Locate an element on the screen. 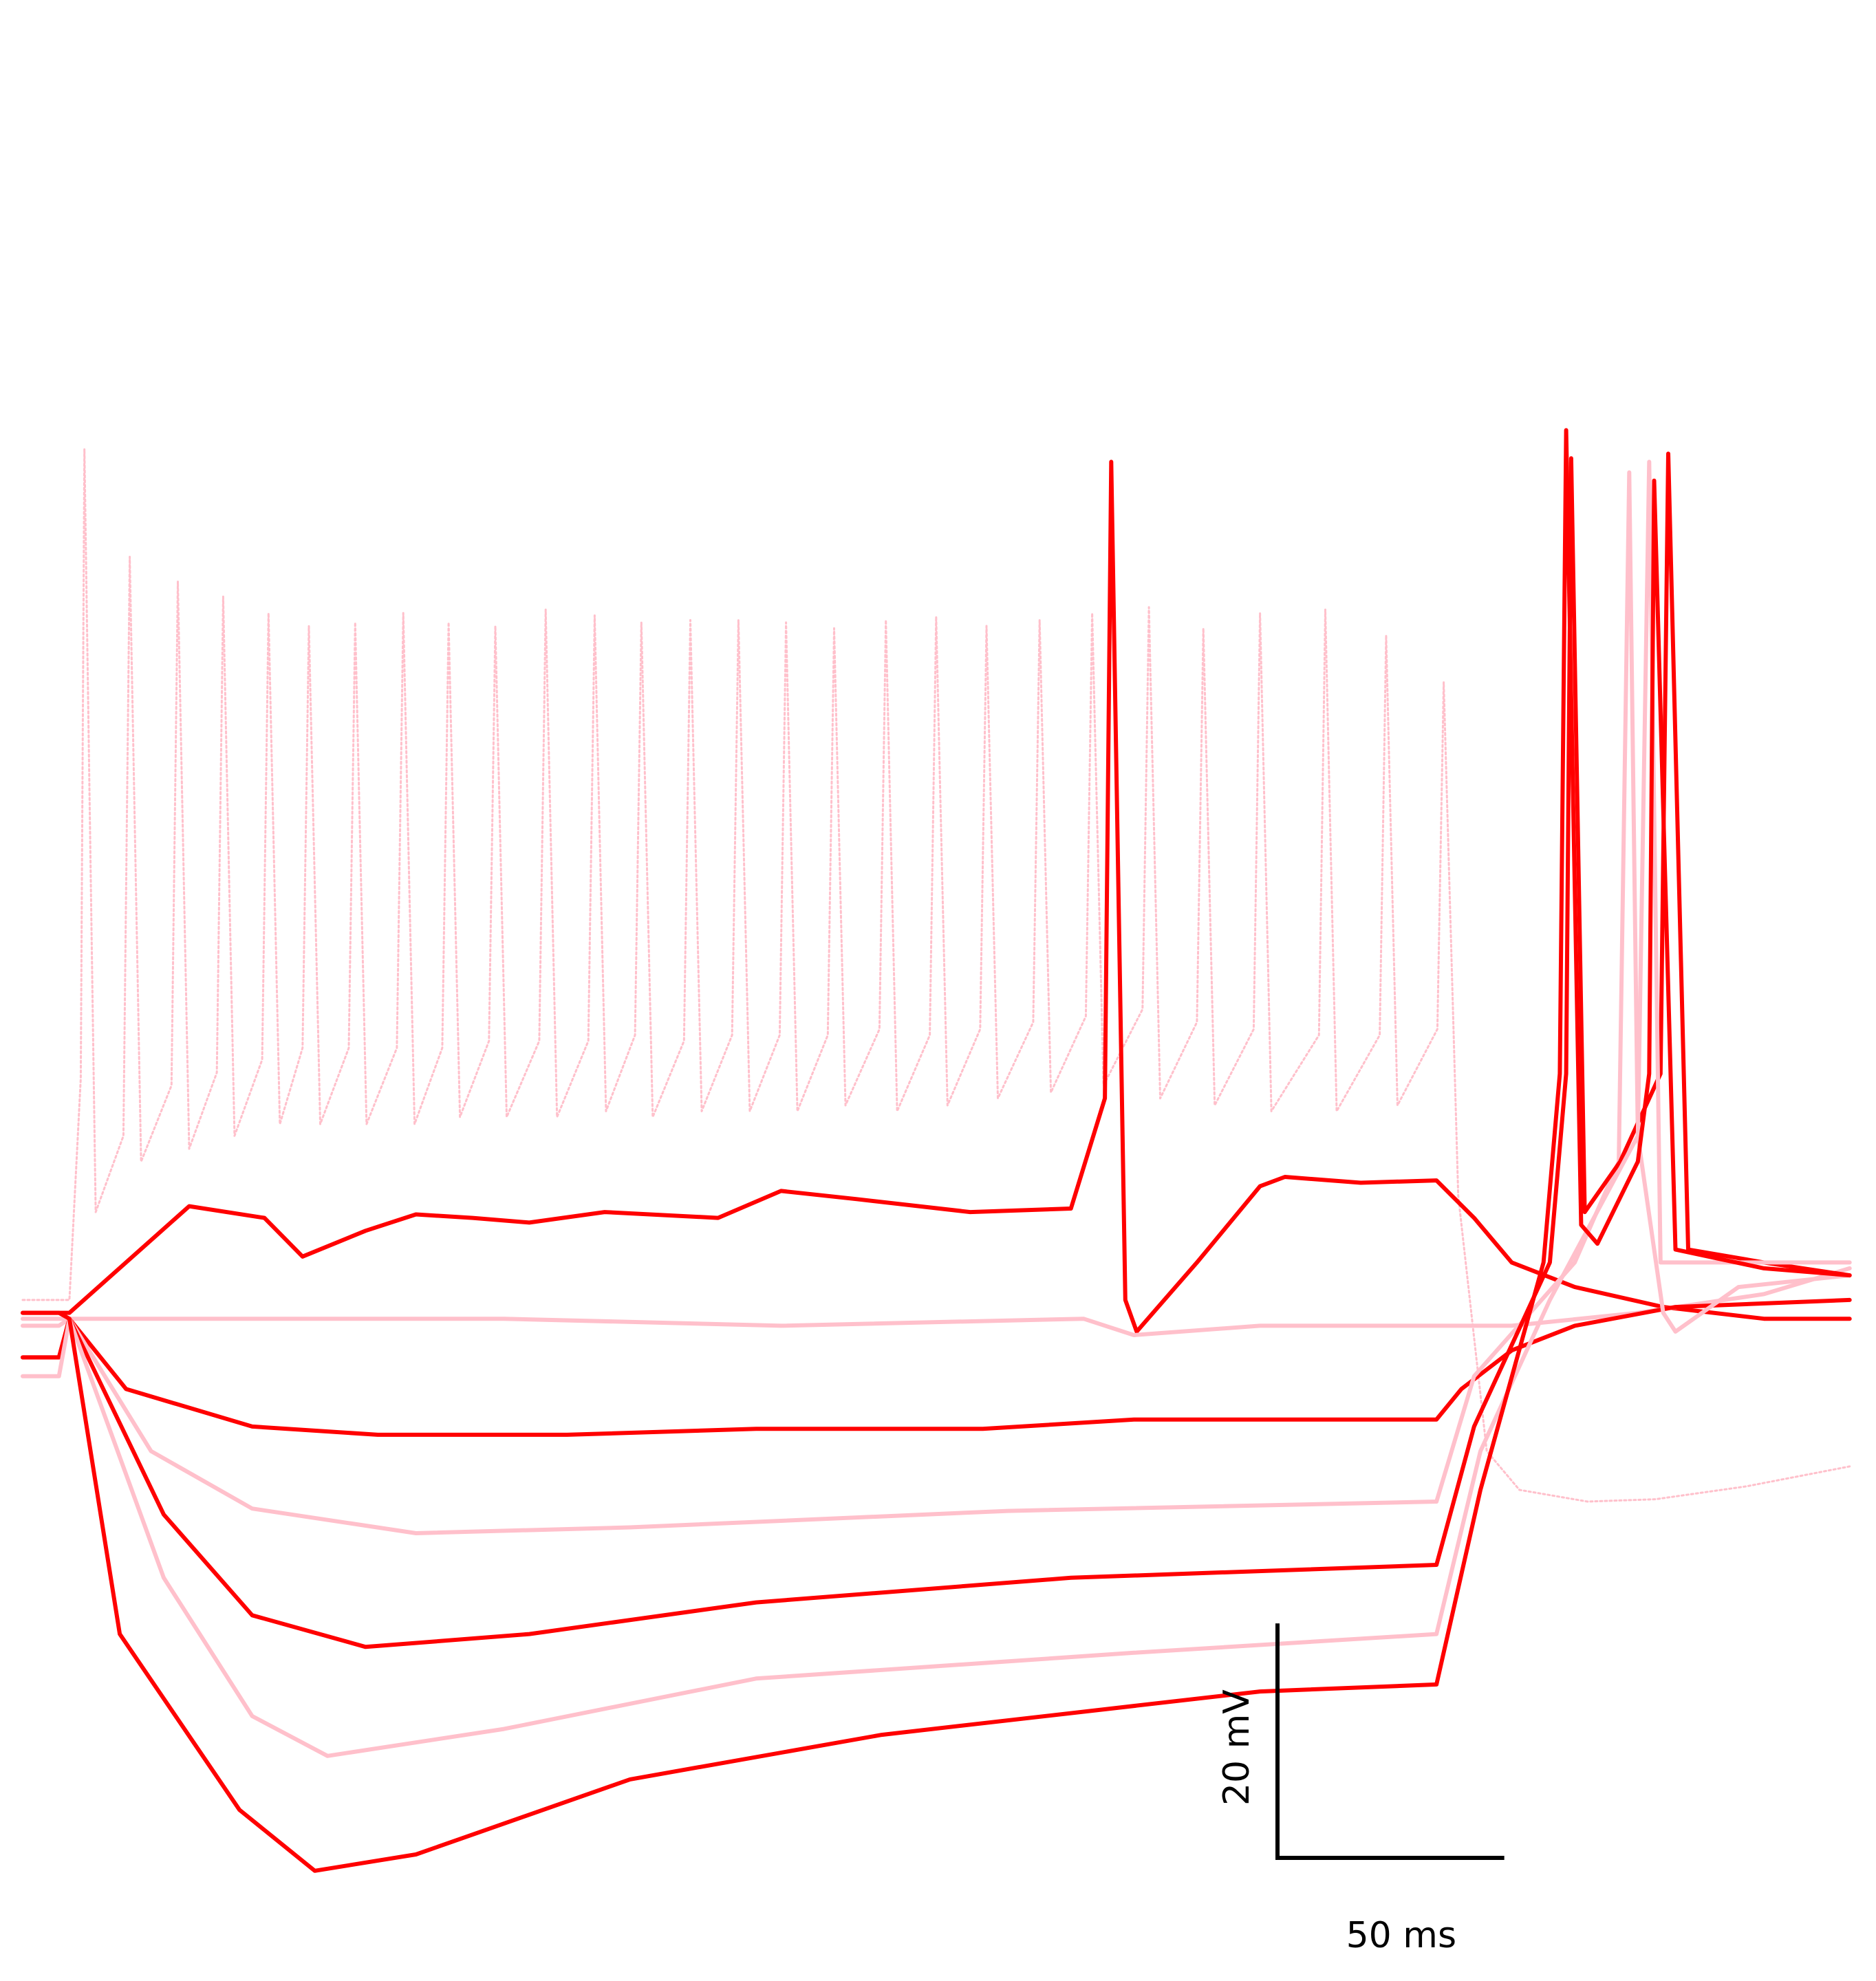 This screenshot has width=1876, height=1981. trace is located at coordinates (936, 1367).